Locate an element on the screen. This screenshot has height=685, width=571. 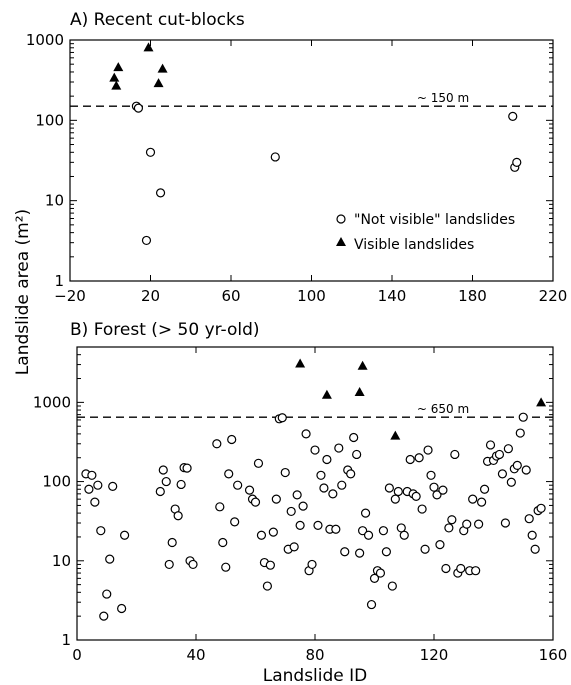
panel-b-ytick-label: 10 is located at coordinates (61, 561).